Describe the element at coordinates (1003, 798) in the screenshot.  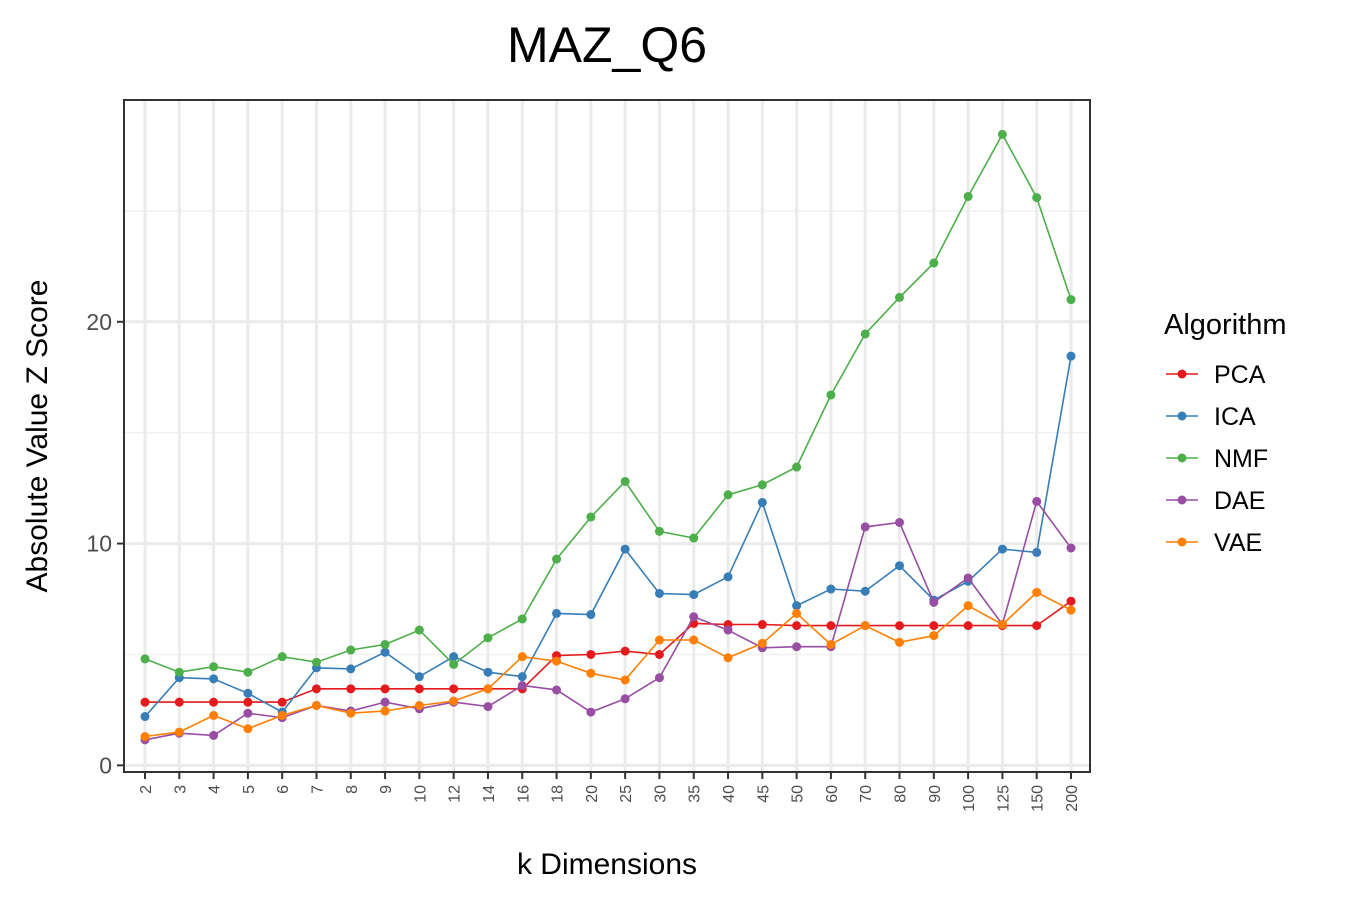
I see `x-tick-label: 125` at that location.